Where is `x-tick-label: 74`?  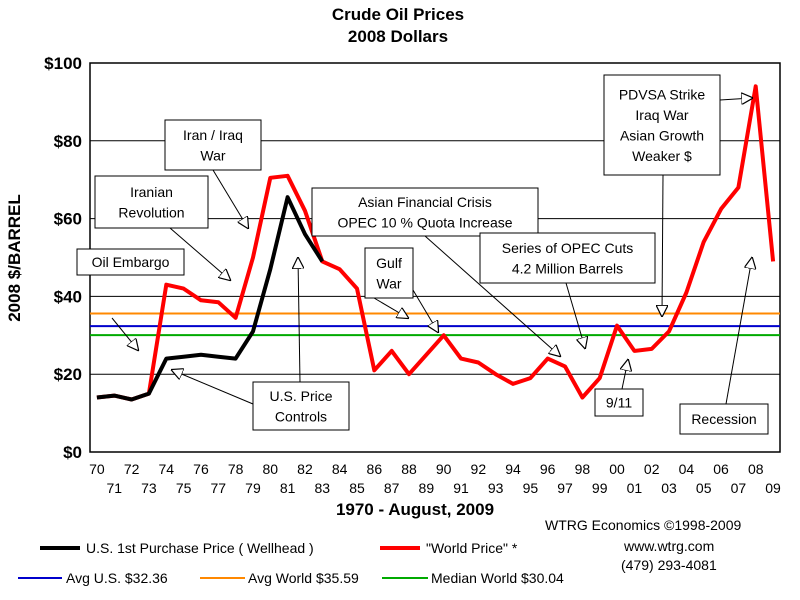
x-tick-label: 74 is located at coordinates (166, 469).